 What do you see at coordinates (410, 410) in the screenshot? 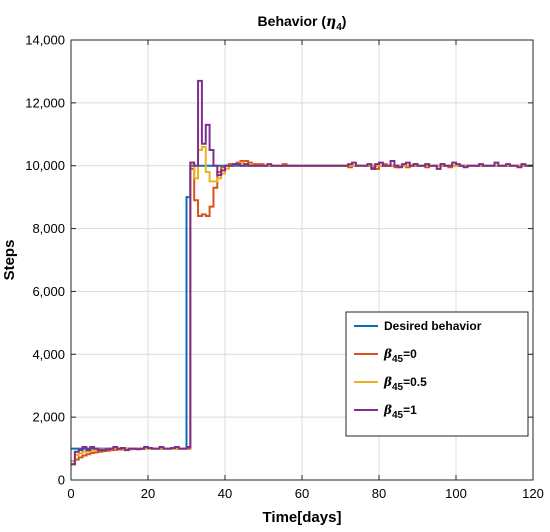
I see `legend-entry-value: =1` at bounding box center [410, 410].